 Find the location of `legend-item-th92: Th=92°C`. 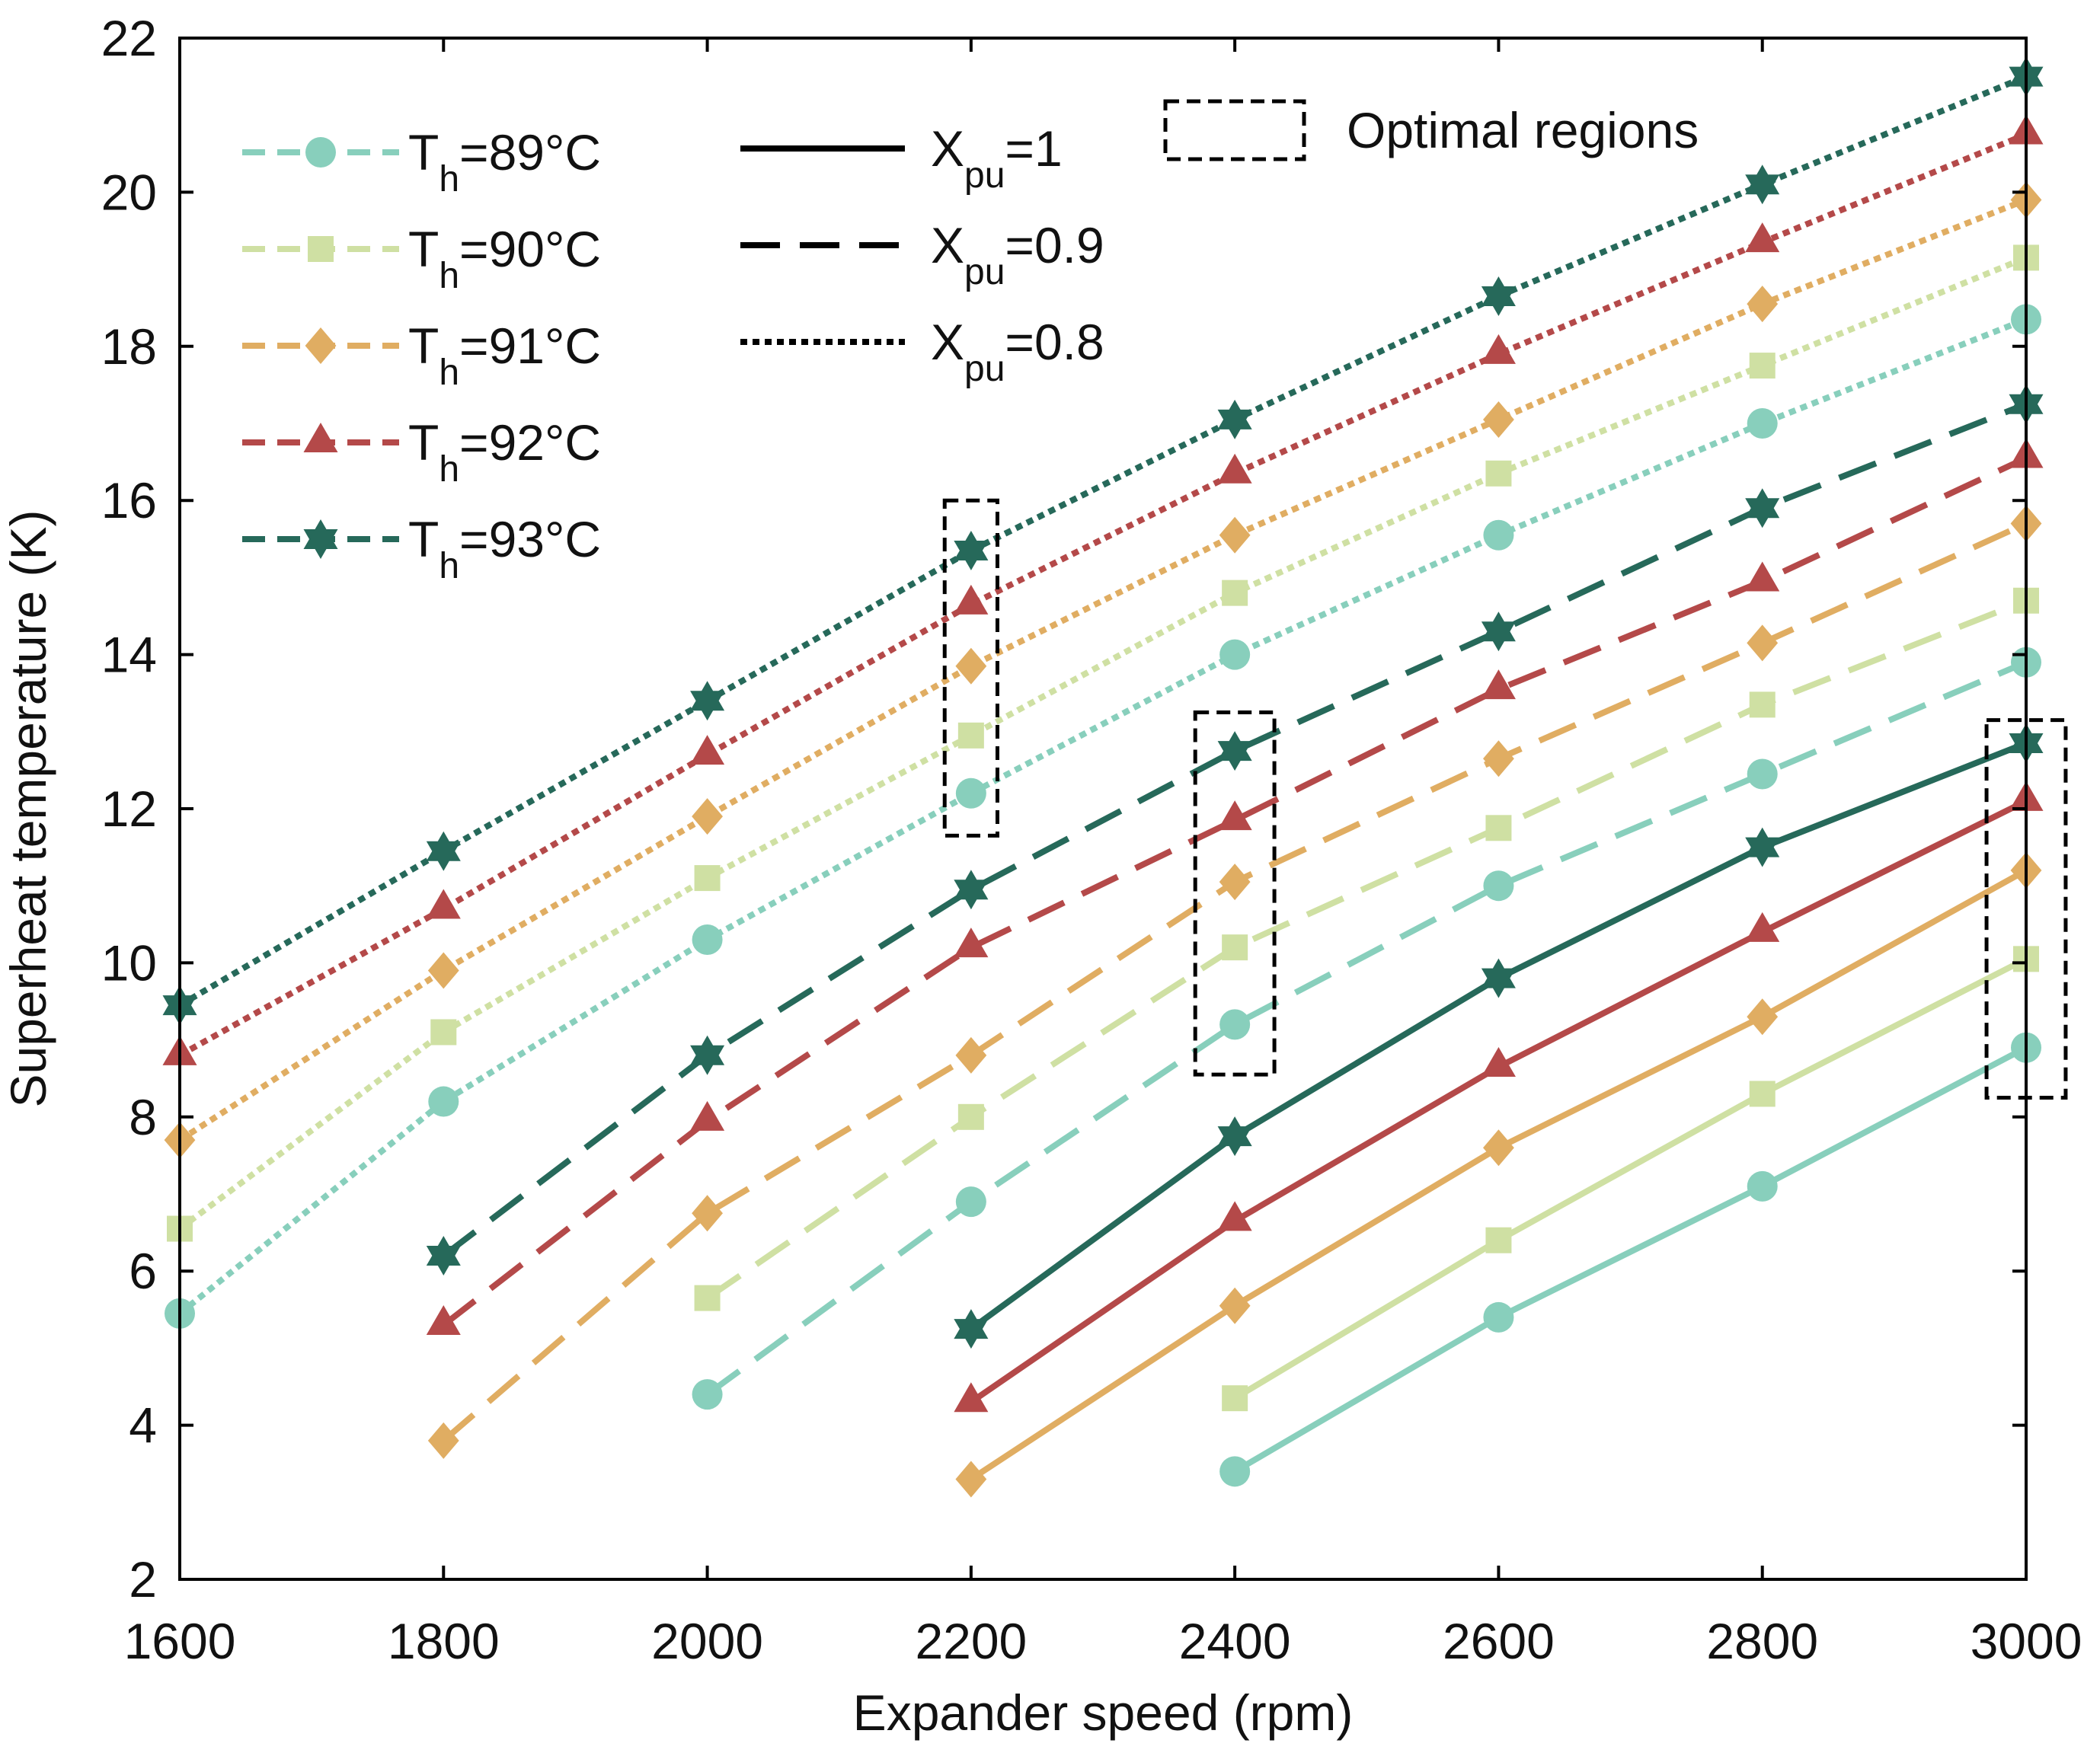

legend-item-th92: Th=92°C is located at coordinates (421, 452).